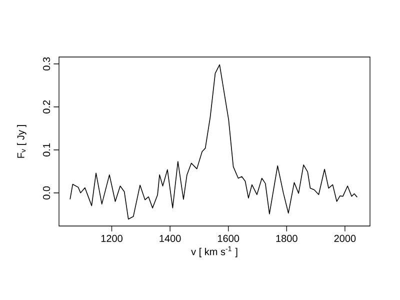  What do you see at coordinates (46, 107) in the screenshot?
I see `y-tick-label: 0.2` at bounding box center [46, 107].